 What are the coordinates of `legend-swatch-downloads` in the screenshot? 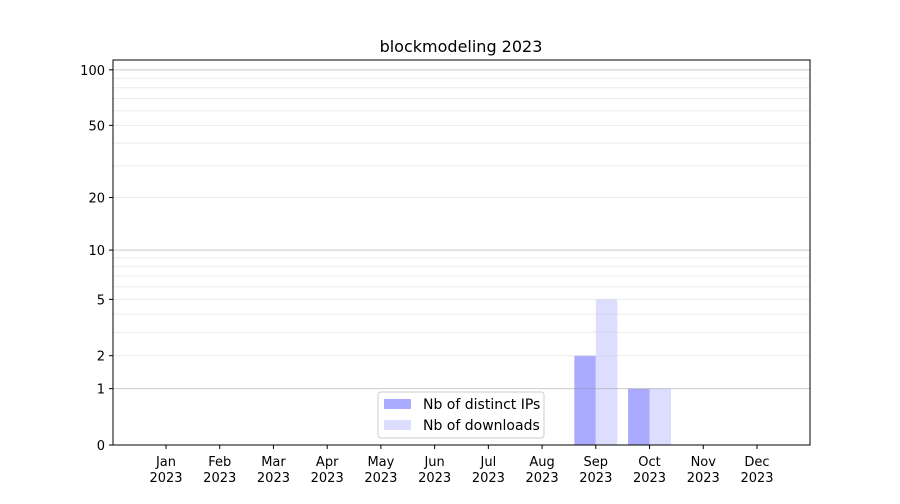 It's located at (397, 425).